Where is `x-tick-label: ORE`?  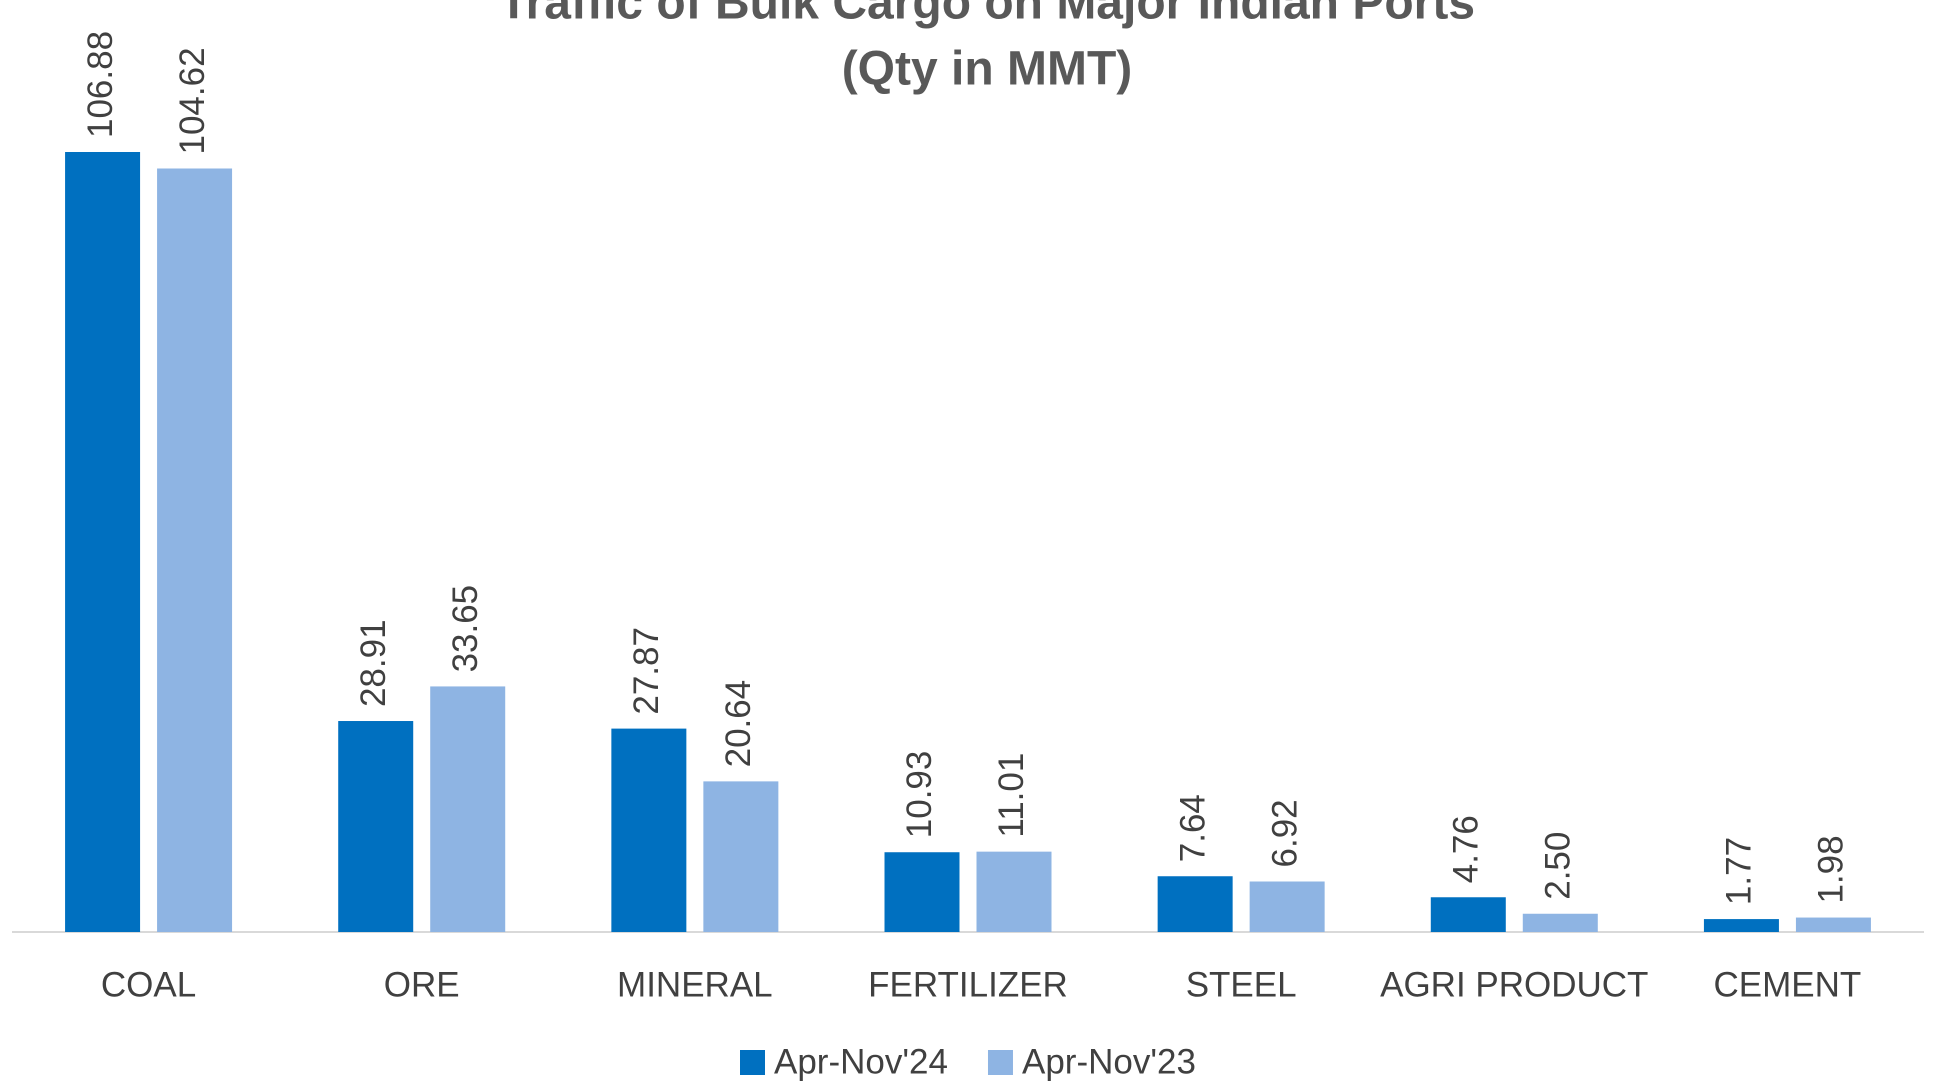
x-tick-label: ORE is located at coordinates (422, 984).